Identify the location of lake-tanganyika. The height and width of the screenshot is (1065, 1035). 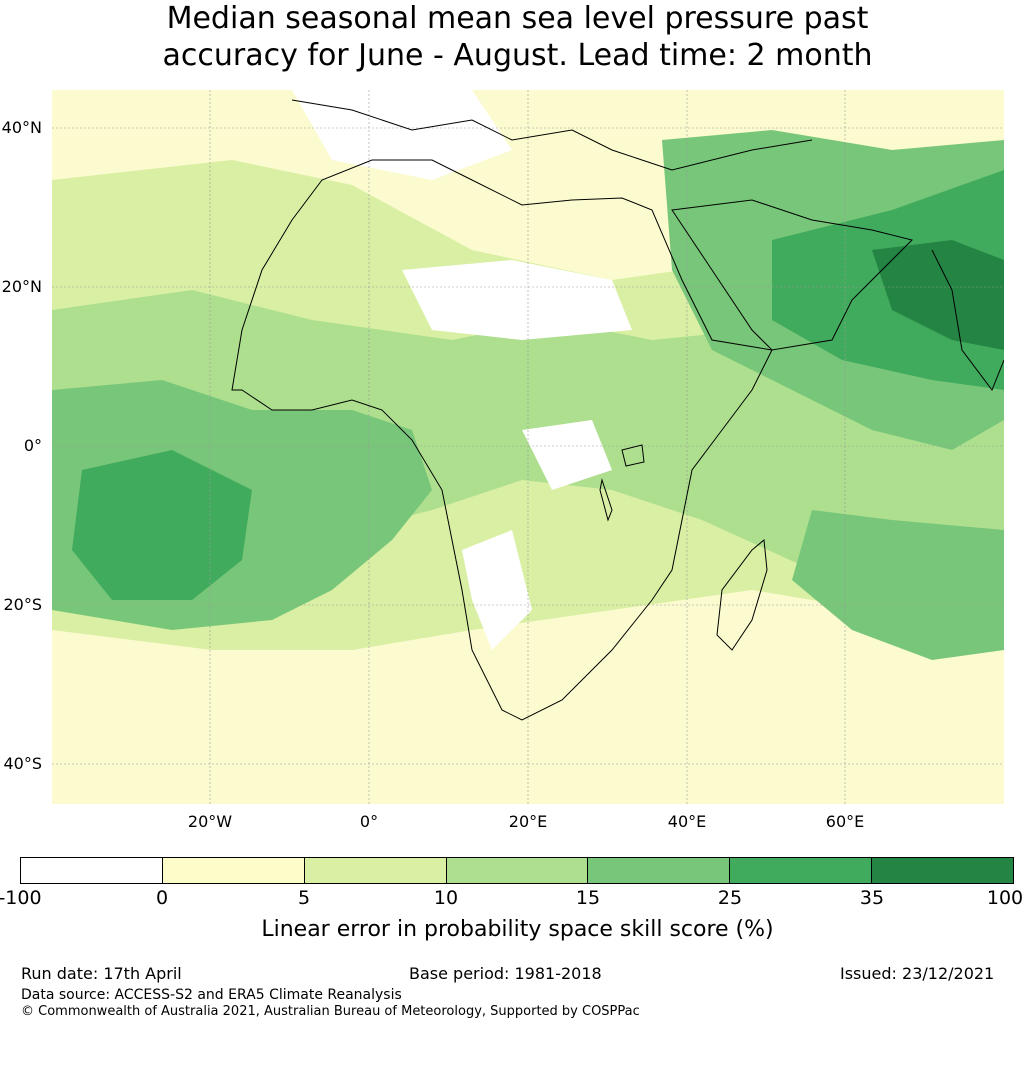
(606, 500).